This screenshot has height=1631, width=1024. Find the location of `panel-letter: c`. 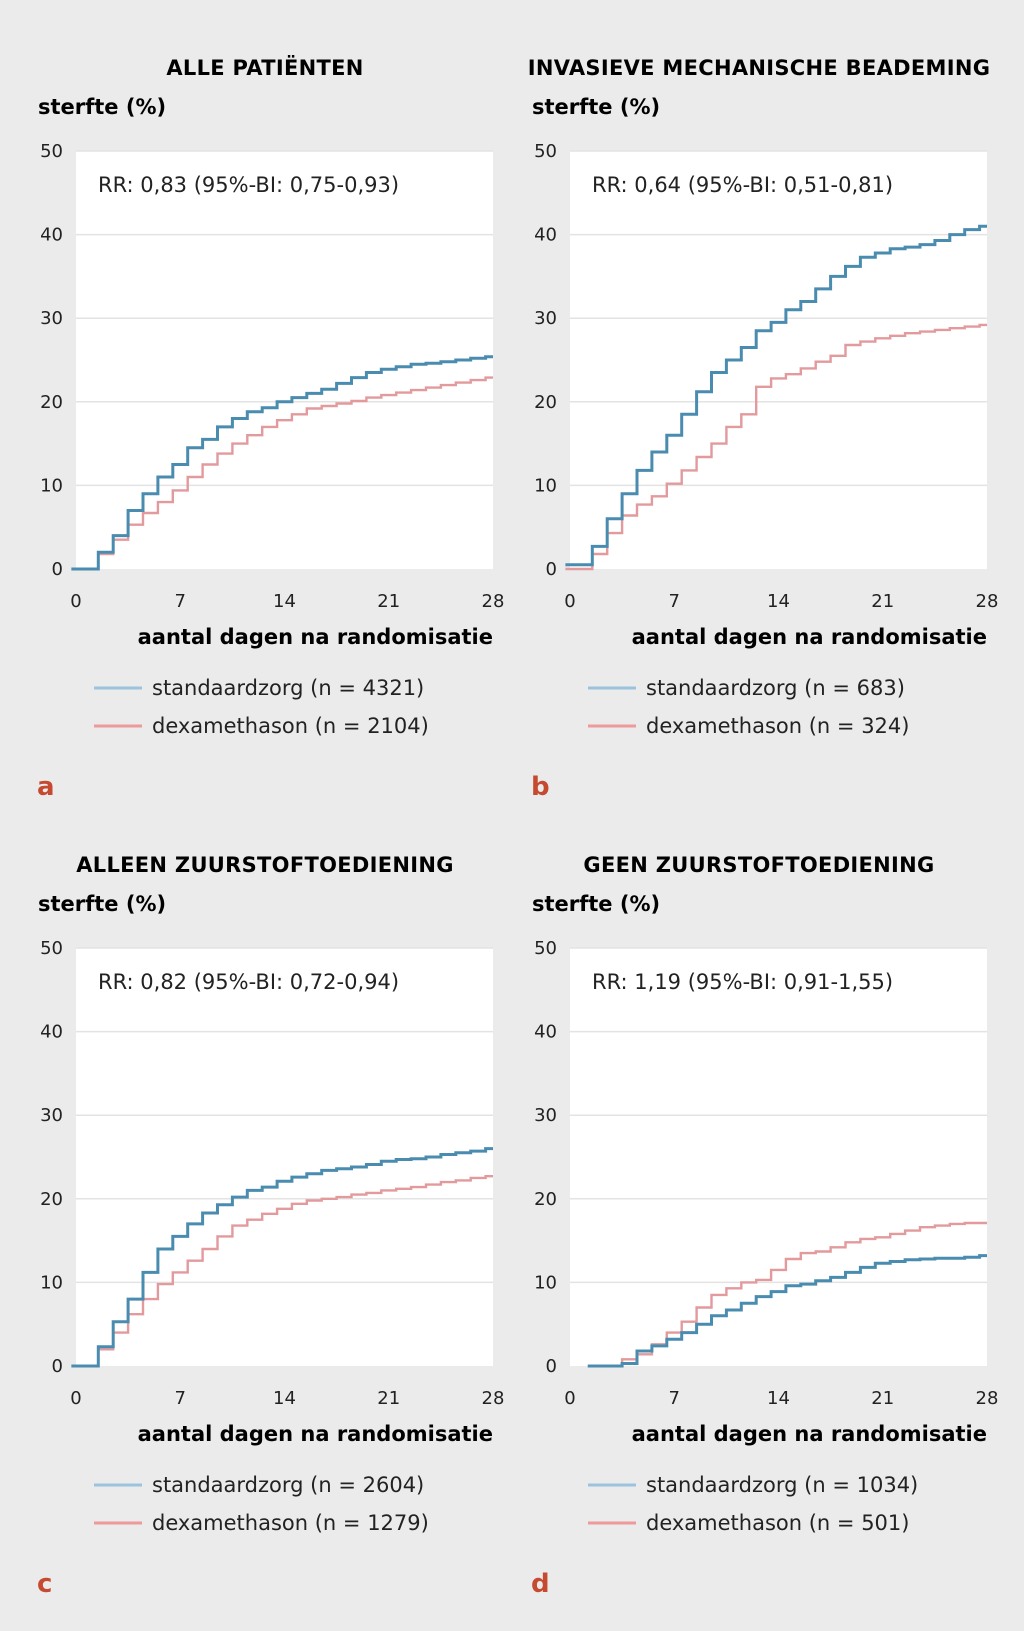

panel-letter: c is located at coordinates (44, 1584).